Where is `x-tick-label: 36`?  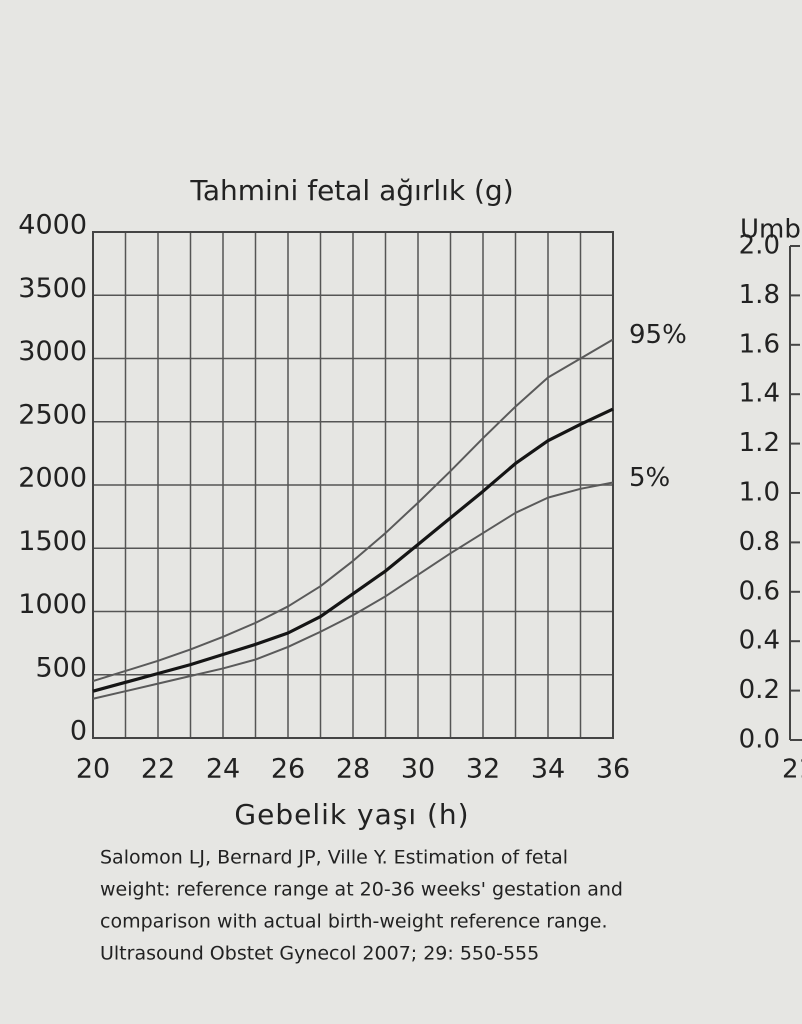 x-tick-label: 36 is located at coordinates (613, 769).